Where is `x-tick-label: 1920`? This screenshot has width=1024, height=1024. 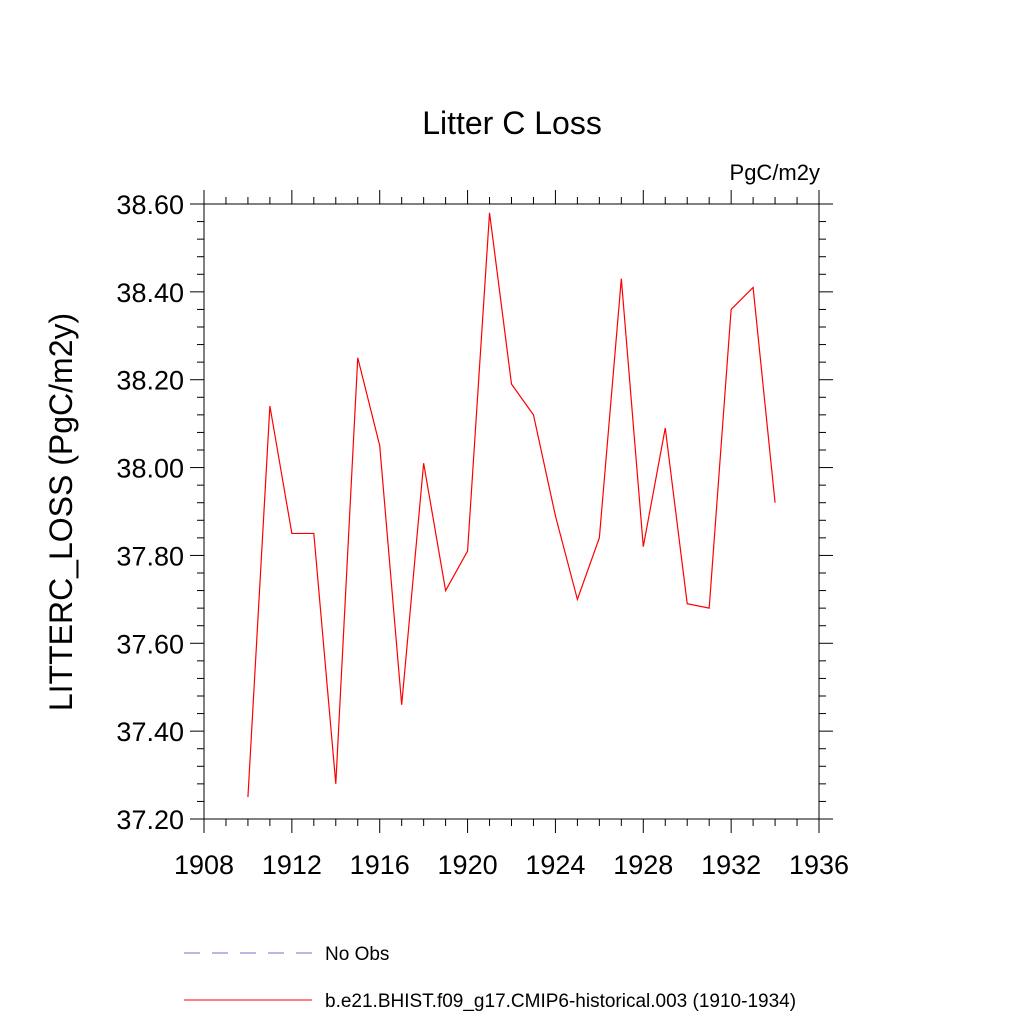 x-tick-label: 1920 is located at coordinates (468, 865).